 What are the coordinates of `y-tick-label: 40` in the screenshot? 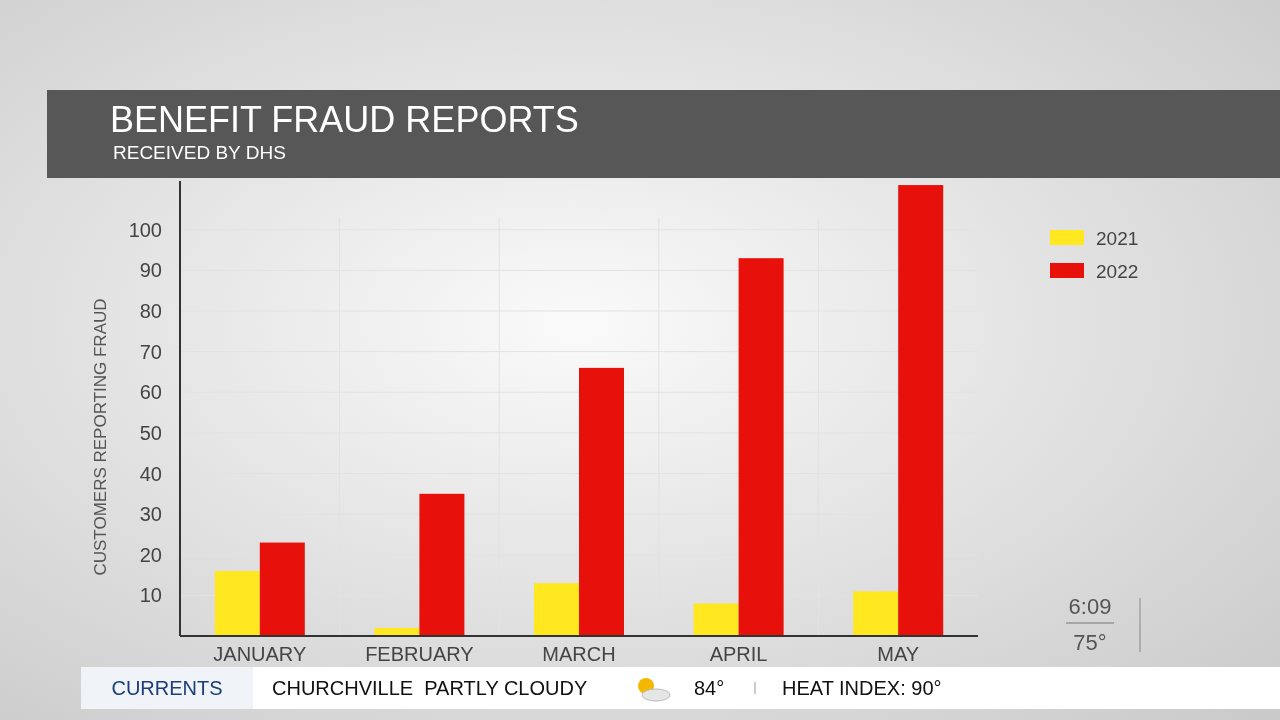 It's located at (150, 473).